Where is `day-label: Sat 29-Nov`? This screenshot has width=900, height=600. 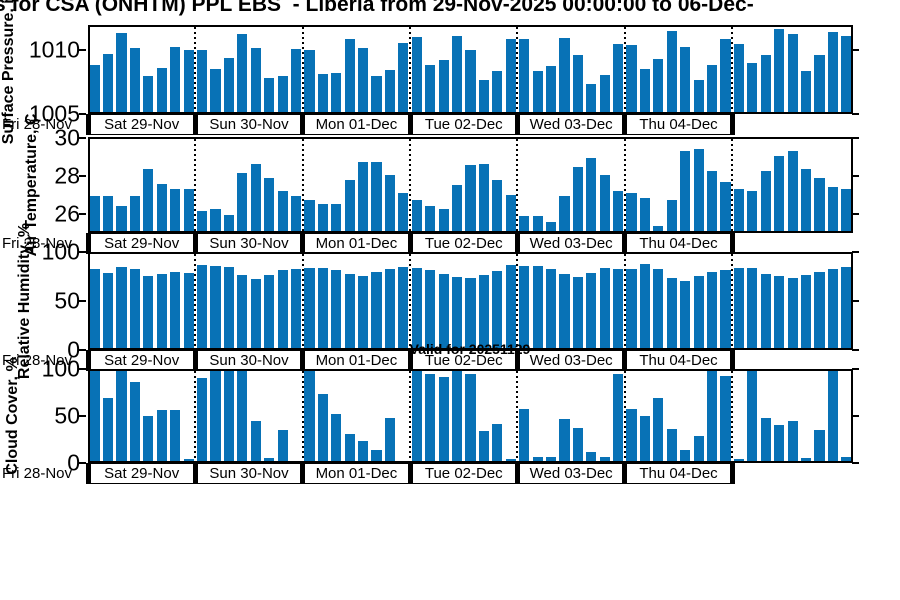 day-label: Sat 29-Nov is located at coordinates (142, 473).